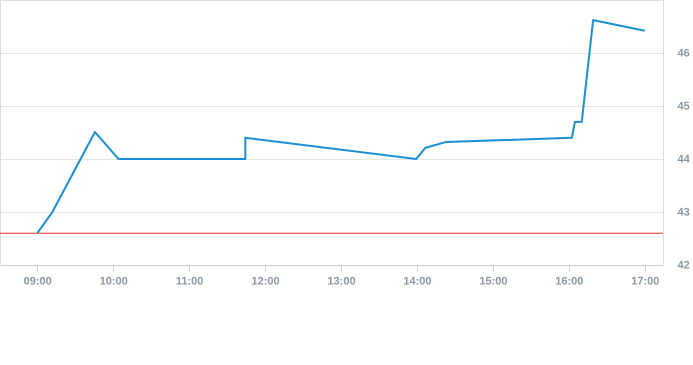 This screenshot has height=365, width=693. Describe the element at coordinates (265, 282) in the screenshot. I see `x-tick-label: 12:00` at that location.